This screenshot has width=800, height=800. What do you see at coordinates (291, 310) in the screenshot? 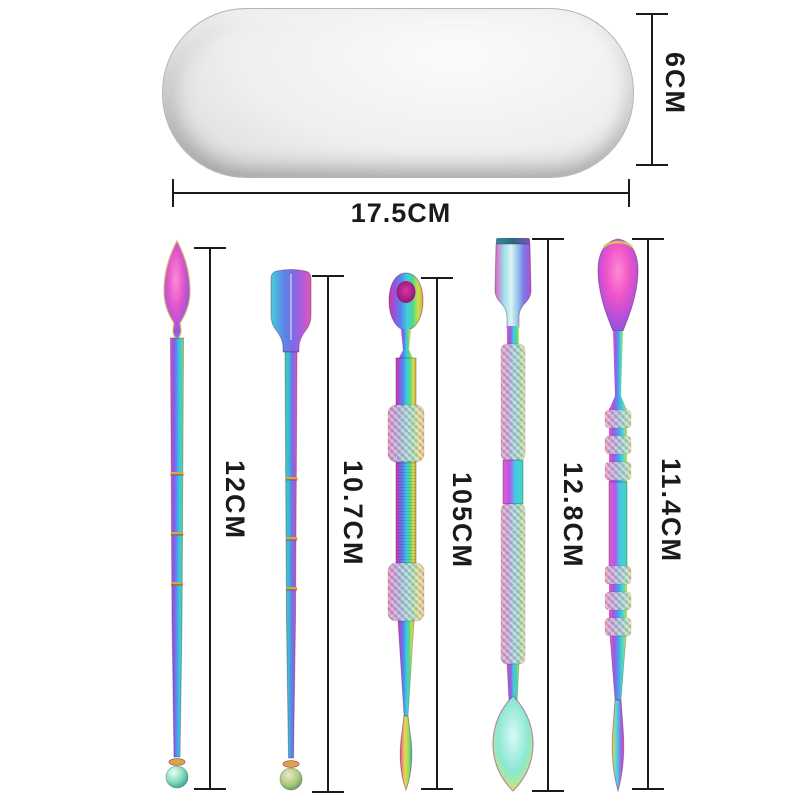
I see `tool-2-paddle-head` at bounding box center [291, 310].